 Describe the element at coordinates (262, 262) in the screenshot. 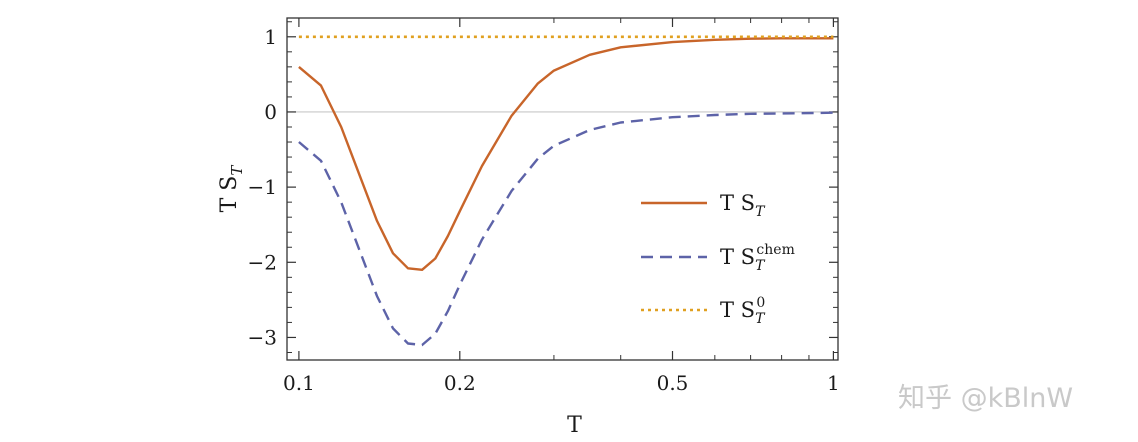

I see `y-tick-label-3: −2` at that location.